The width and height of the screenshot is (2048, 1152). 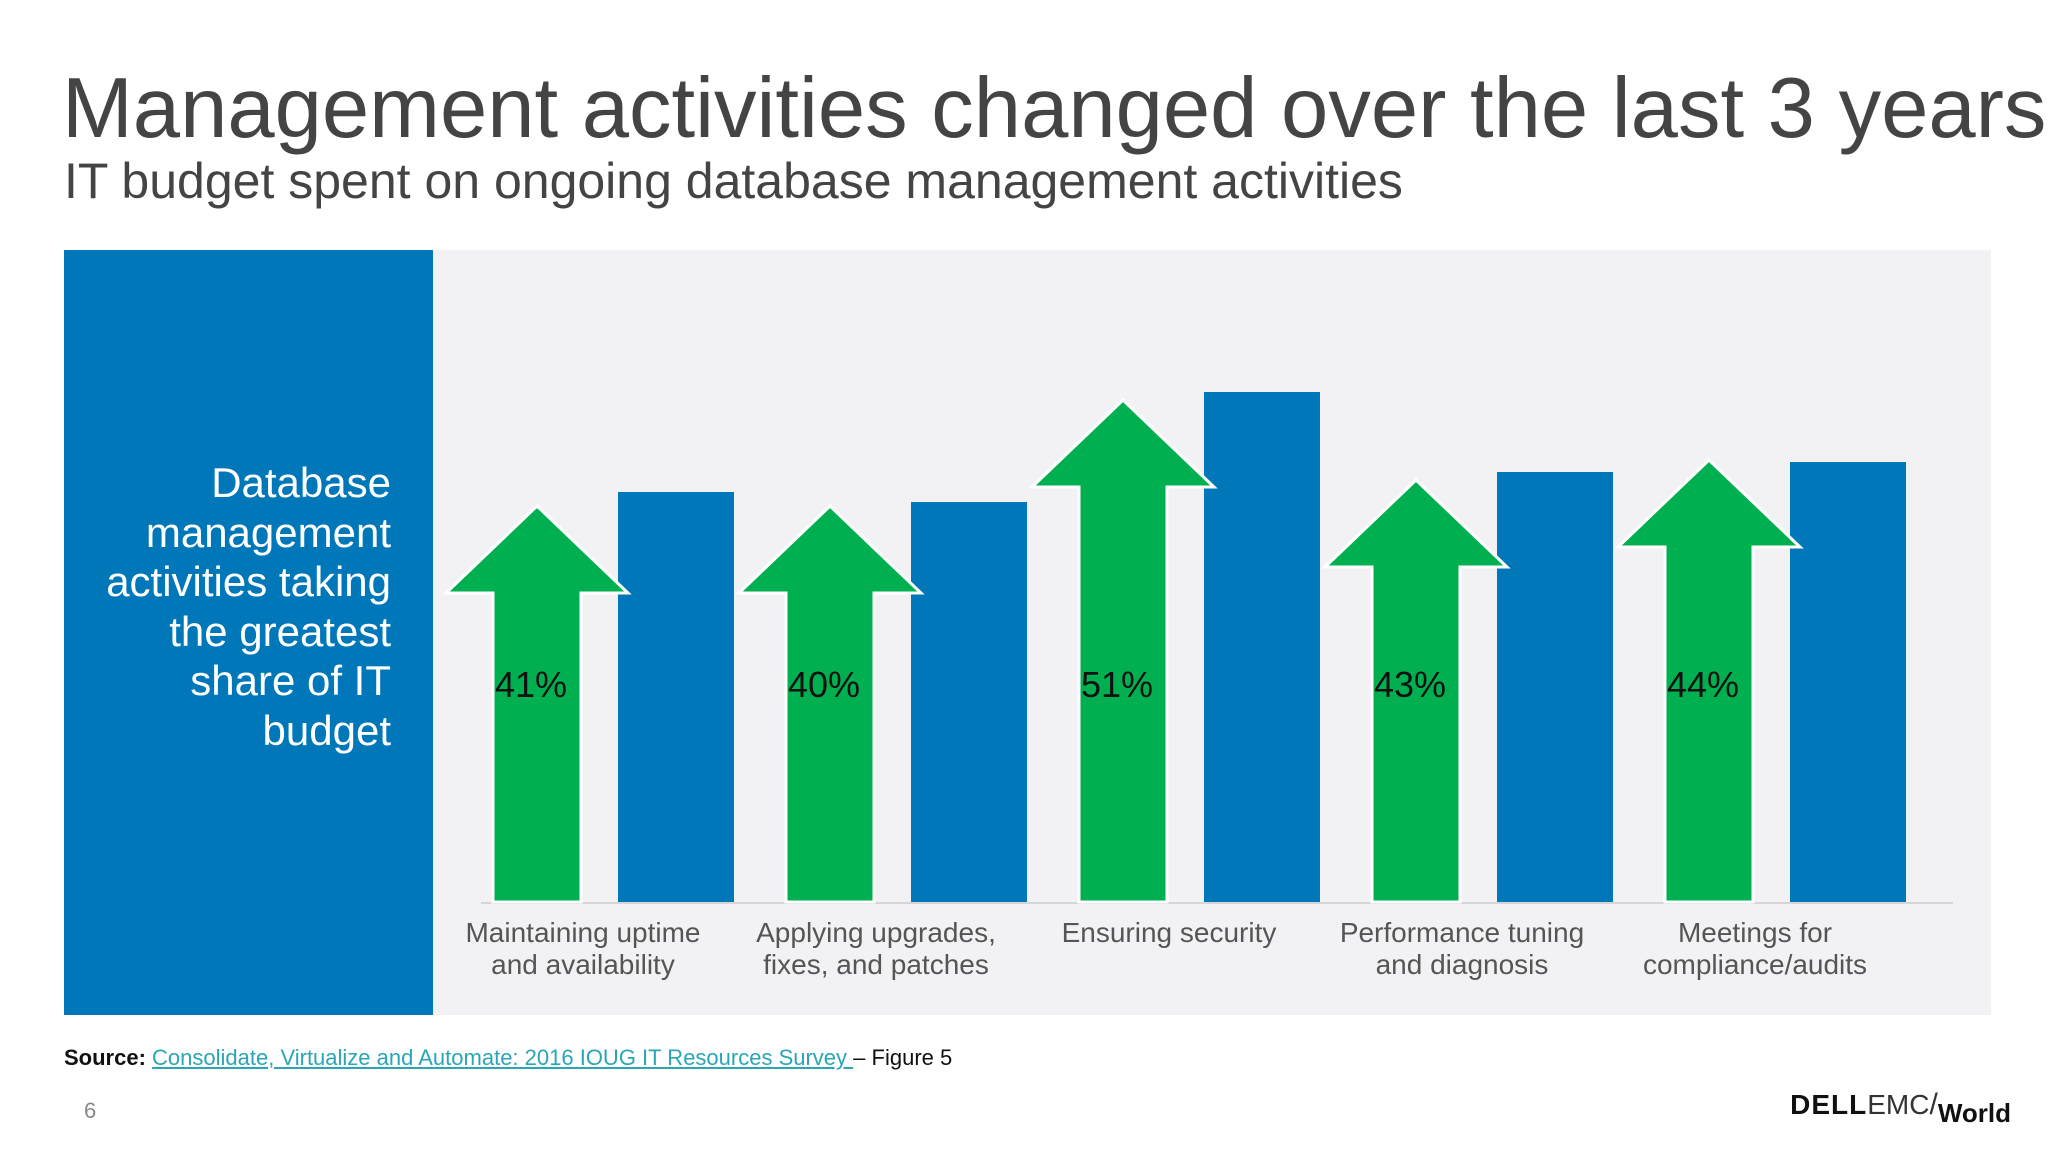 What do you see at coordinates (1755, 932) in the screenshot?
I see `category-label-4-0: Meetings for` at bounding box center [1755, 932].